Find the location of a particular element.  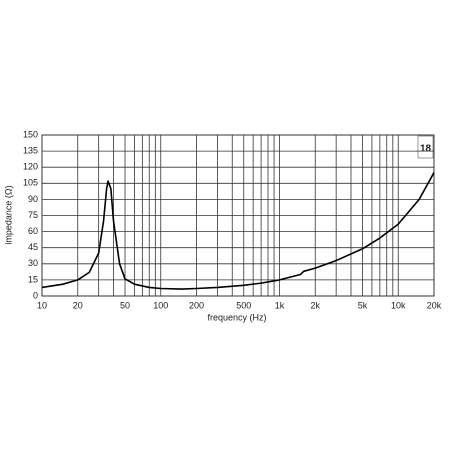

y-tick-label: 60 is located at coordinates (33, 231).